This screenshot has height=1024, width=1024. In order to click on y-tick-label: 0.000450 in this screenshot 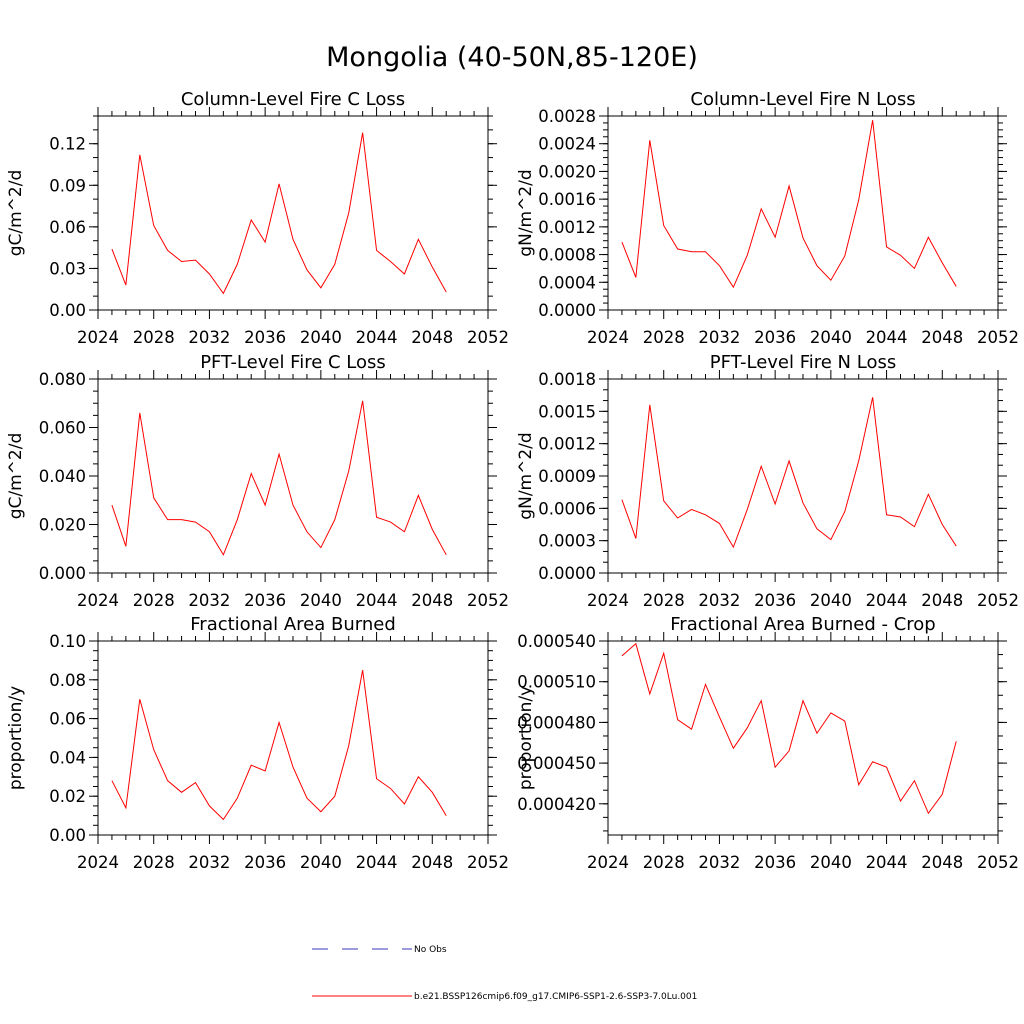, I will do `click(556, 763)`.